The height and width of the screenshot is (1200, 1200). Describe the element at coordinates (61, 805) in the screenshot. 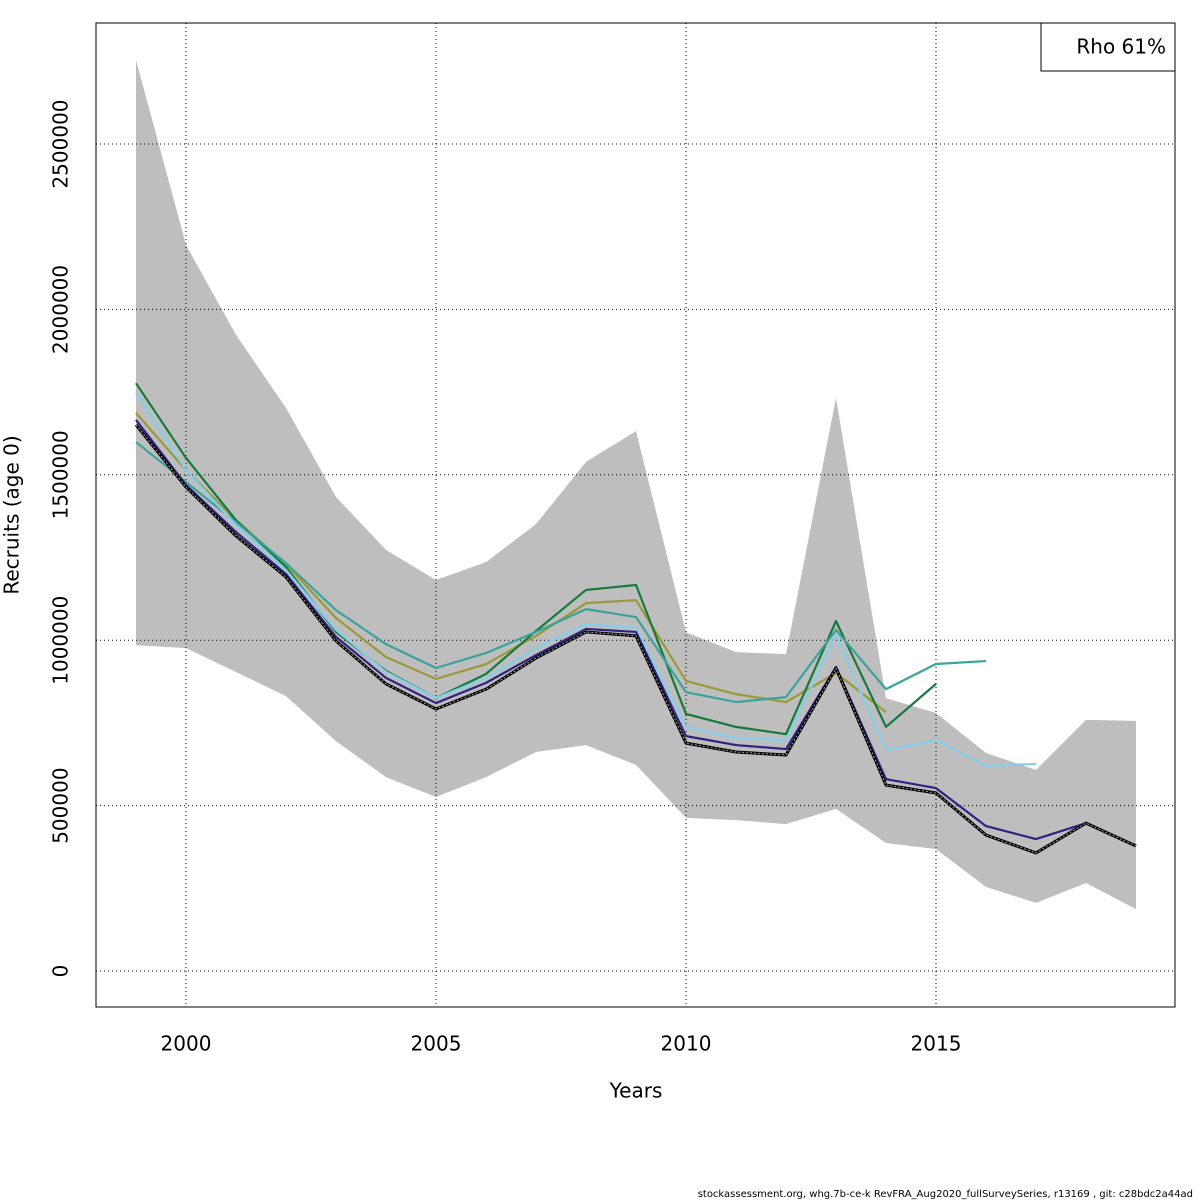

I see `y-tick-label: 500000` at that location.